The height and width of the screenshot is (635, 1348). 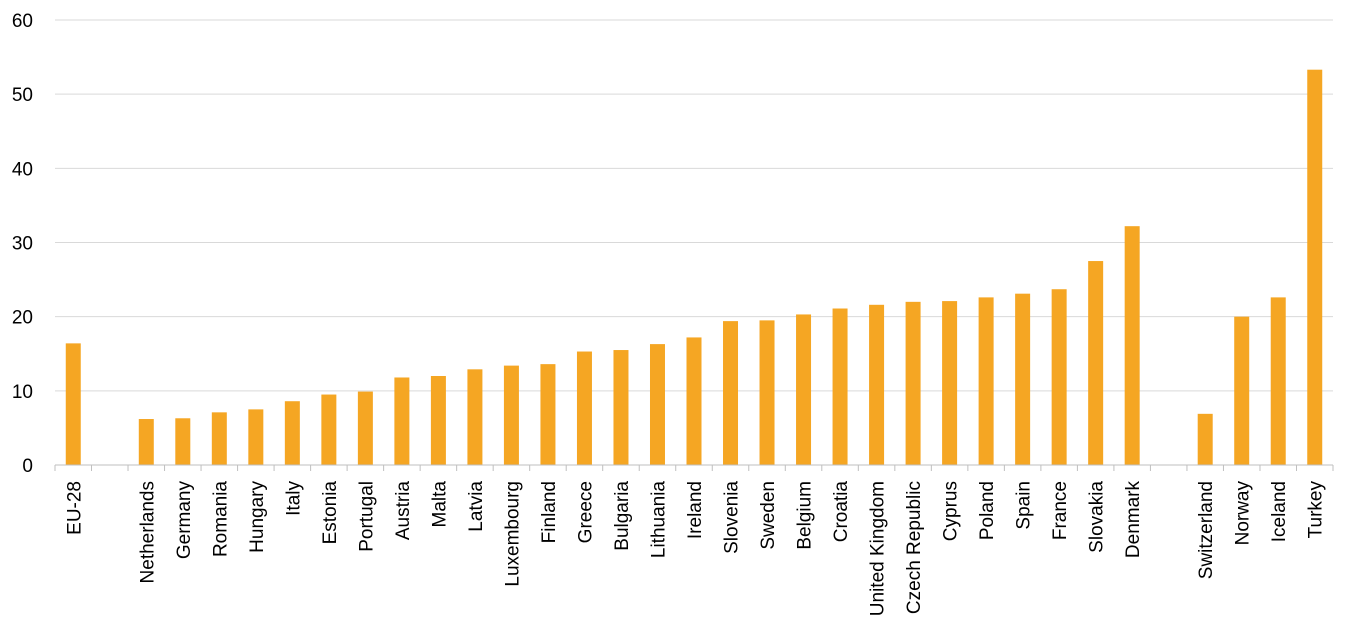 What do you see at coordinates (694, 467) in the screenshot?
I see `x-axis` at bounding box center [694, 467].